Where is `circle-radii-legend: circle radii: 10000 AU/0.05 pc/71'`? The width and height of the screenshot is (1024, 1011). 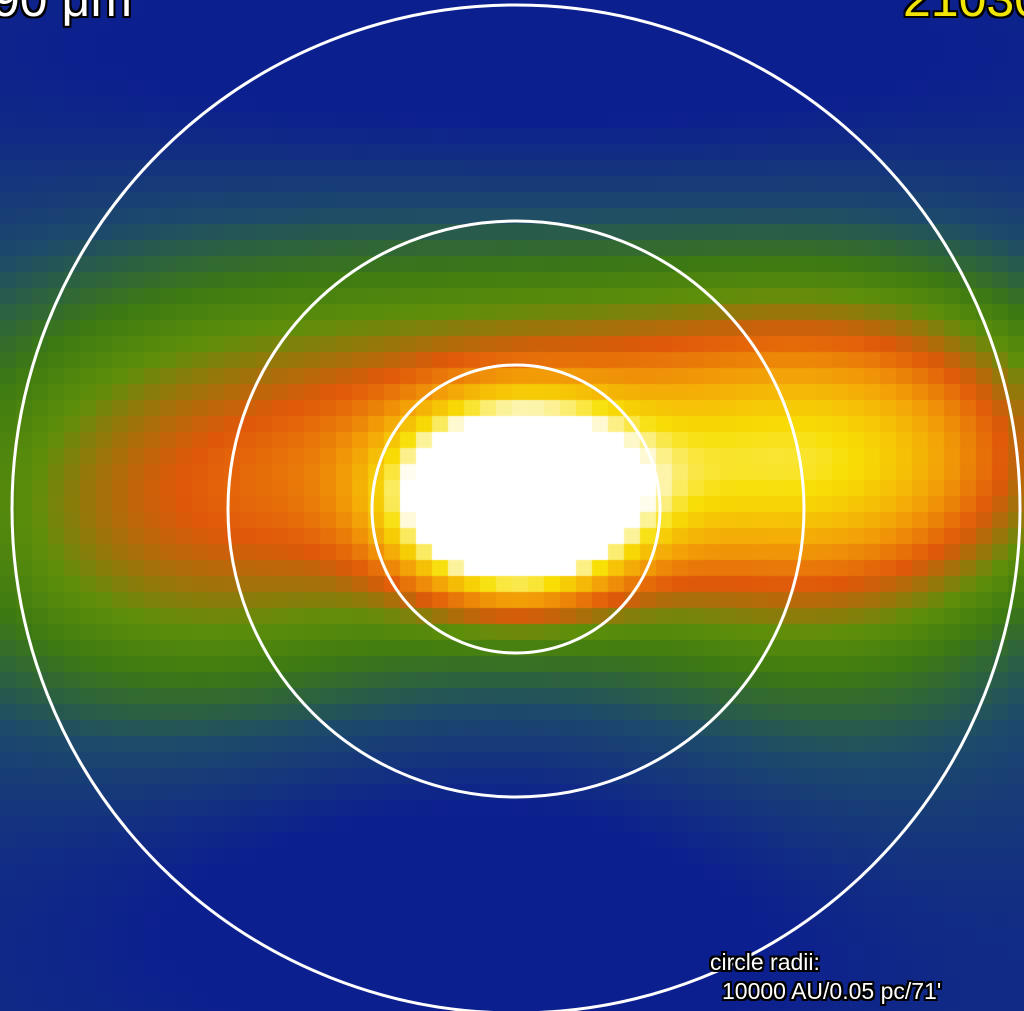 circle-radii-legend: circle radii: 10000 AU/0.05 pc/71' is located at coordinates (825, 977).